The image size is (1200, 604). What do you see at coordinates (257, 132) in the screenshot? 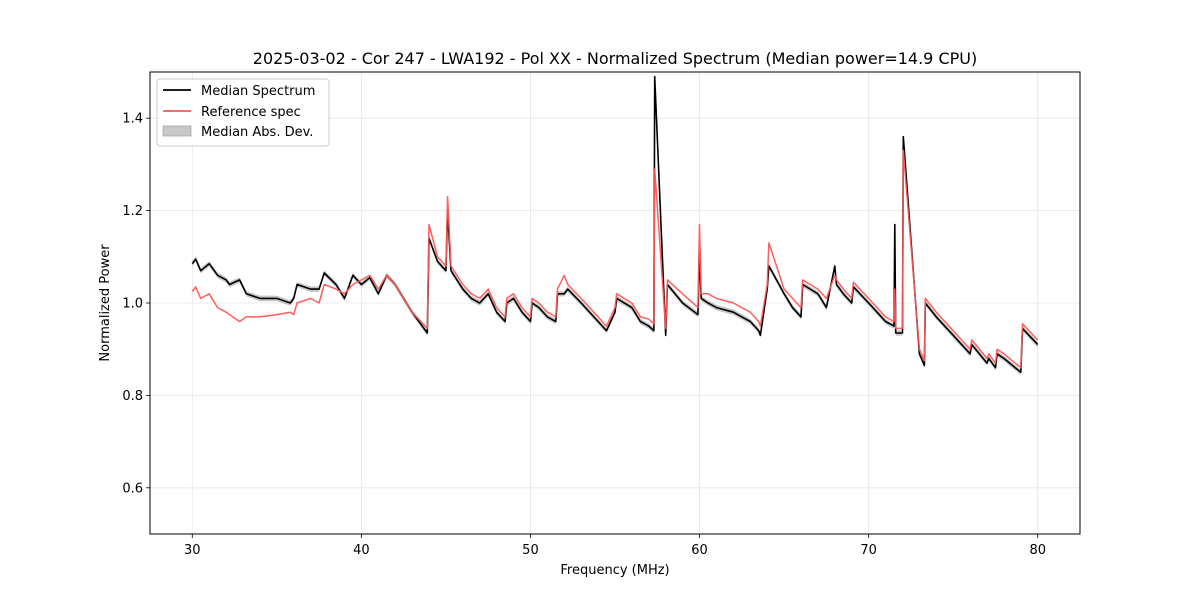
I see `legend-mad-label: Median Abs. Dev.` at bounding box center [257, 132].